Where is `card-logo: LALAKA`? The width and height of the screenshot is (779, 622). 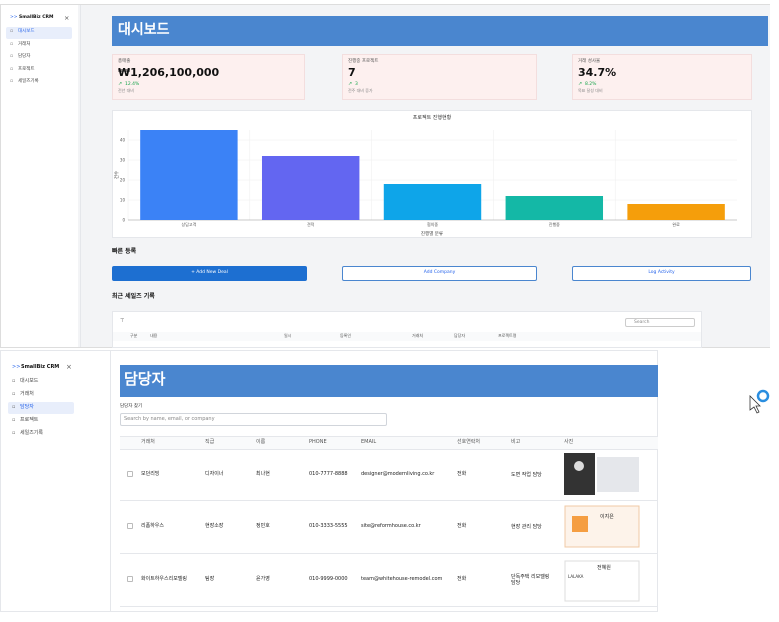 card-logo: LALAKA is located at coordinates (576, 576).